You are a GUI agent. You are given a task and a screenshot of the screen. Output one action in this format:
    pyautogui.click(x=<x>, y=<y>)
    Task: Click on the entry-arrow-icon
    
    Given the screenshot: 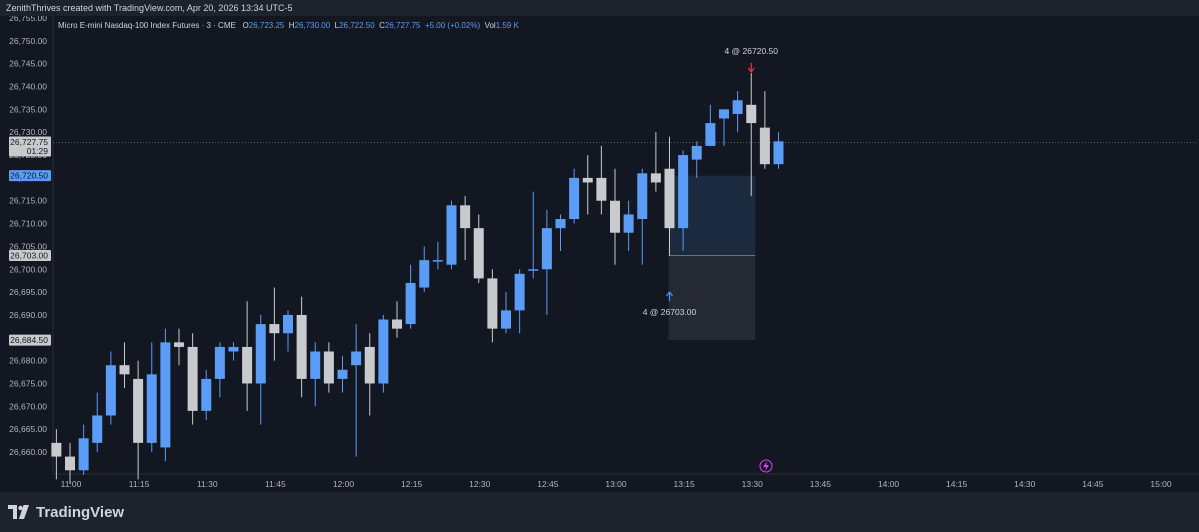 What is the action you would take?
    pyautogui.click(x=669, y=296)
    